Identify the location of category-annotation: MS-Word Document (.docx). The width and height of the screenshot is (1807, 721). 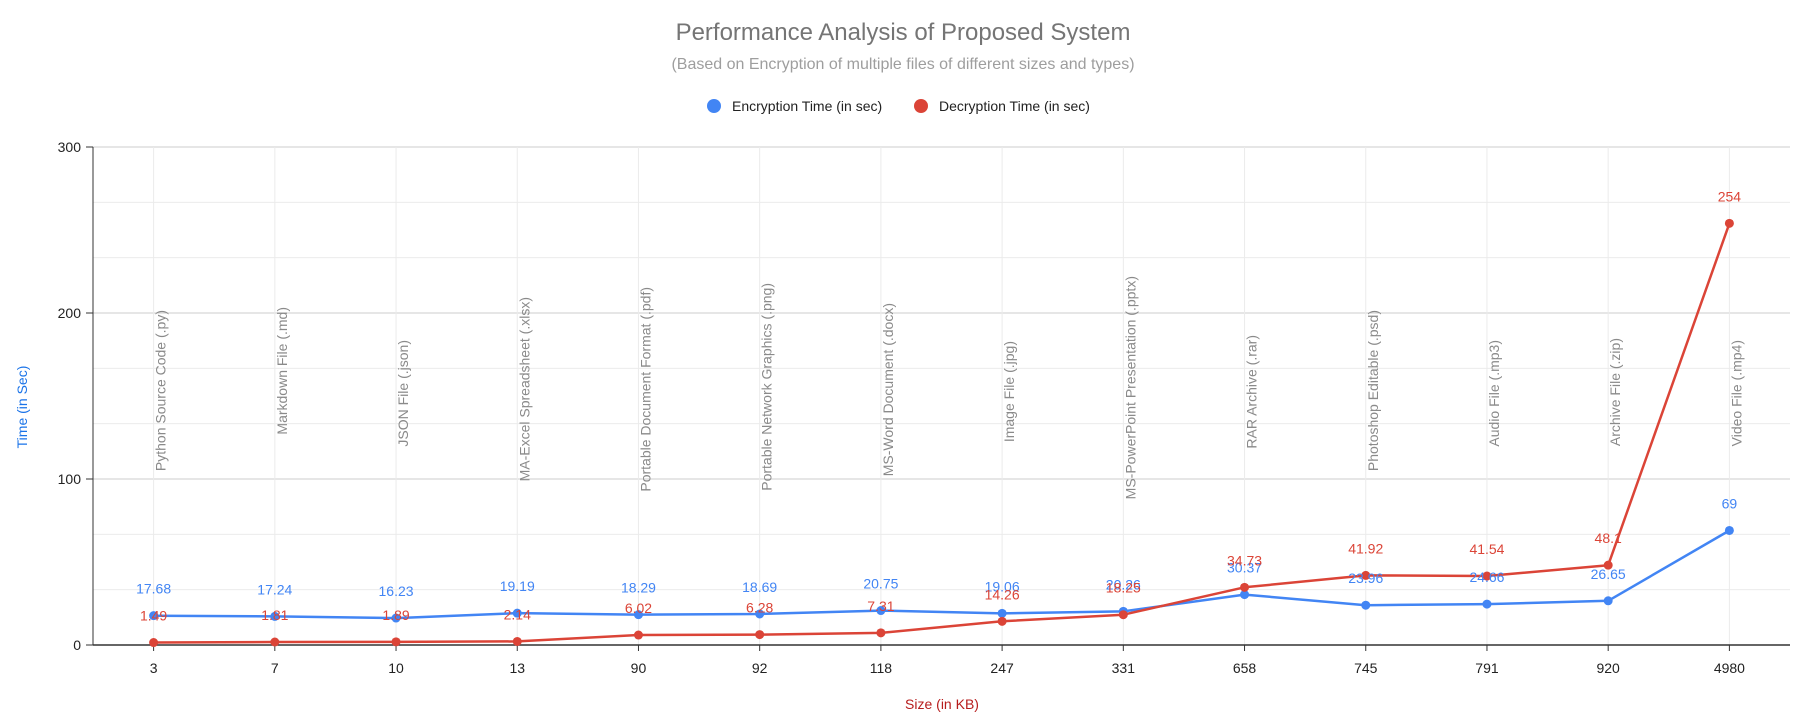
(888, 389).